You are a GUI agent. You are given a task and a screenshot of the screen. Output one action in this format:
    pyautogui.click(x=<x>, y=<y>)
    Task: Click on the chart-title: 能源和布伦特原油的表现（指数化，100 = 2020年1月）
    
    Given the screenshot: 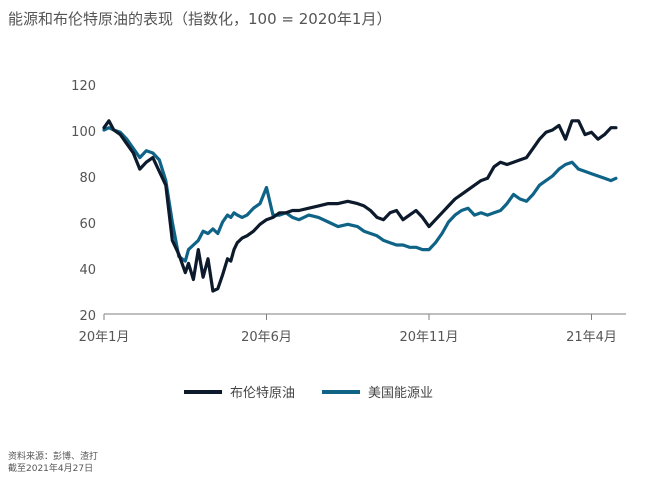 What is the action you would take?
    pyautogui.click(x=200, y=19)
    